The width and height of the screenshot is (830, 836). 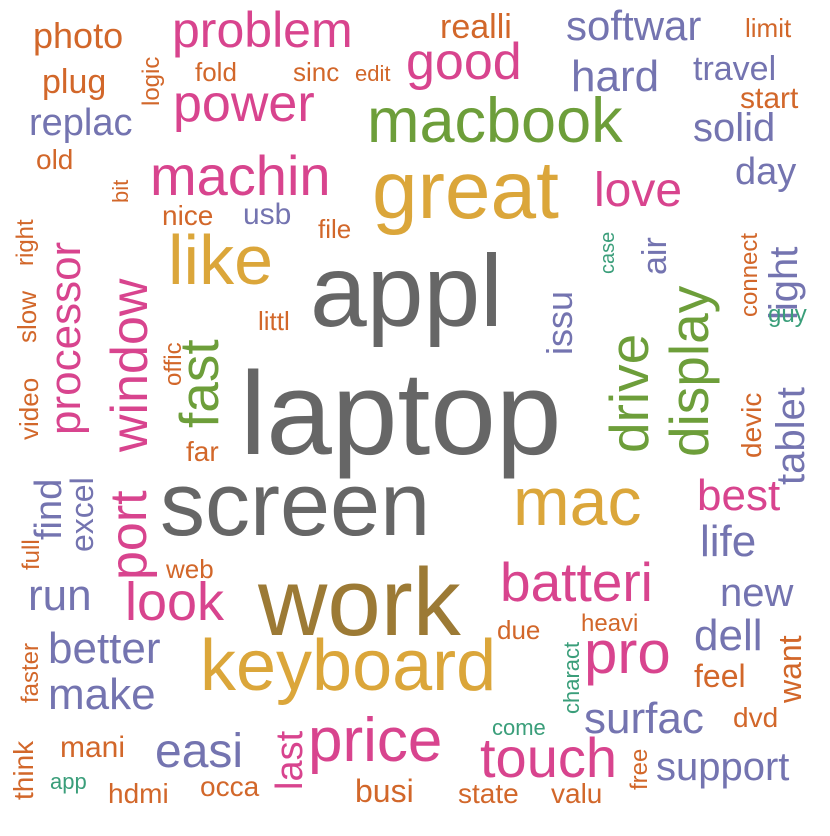 I want to click on word-video: video, so click(x=29, y=408).